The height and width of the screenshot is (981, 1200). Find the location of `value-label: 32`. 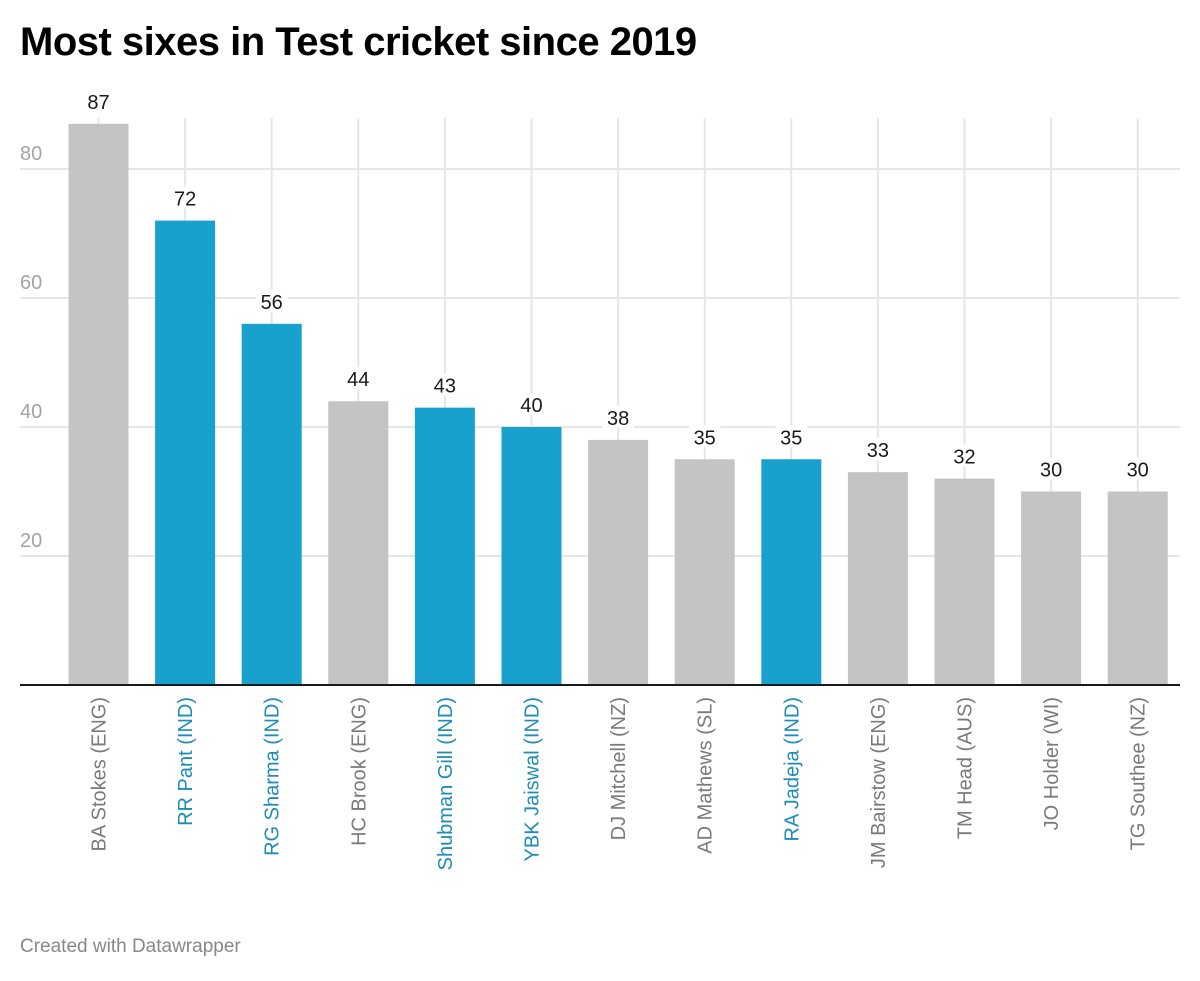

value-label: 32 is located at coordinates (964, 458).